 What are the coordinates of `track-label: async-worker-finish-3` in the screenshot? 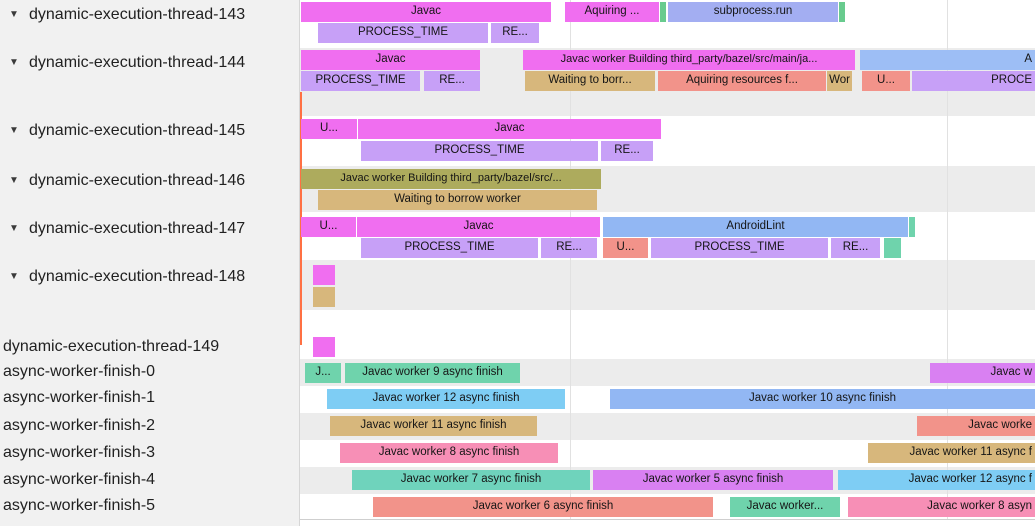 It's located at (79, 452).